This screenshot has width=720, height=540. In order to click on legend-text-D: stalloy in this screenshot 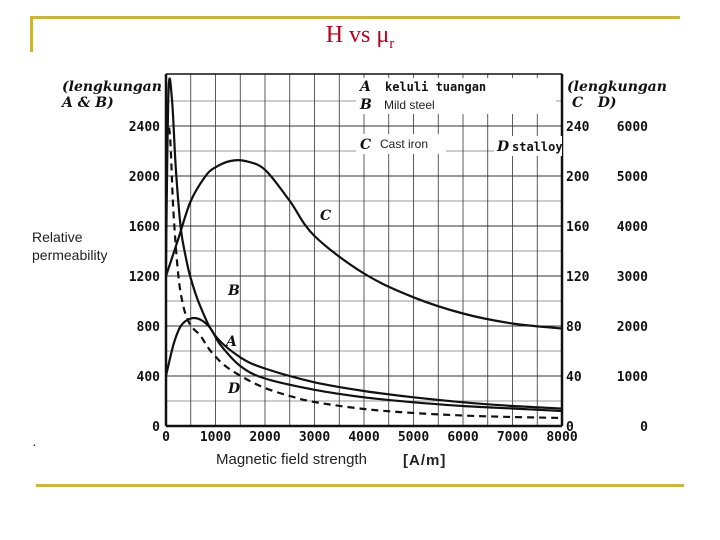, I will do `click(537, 147)`.